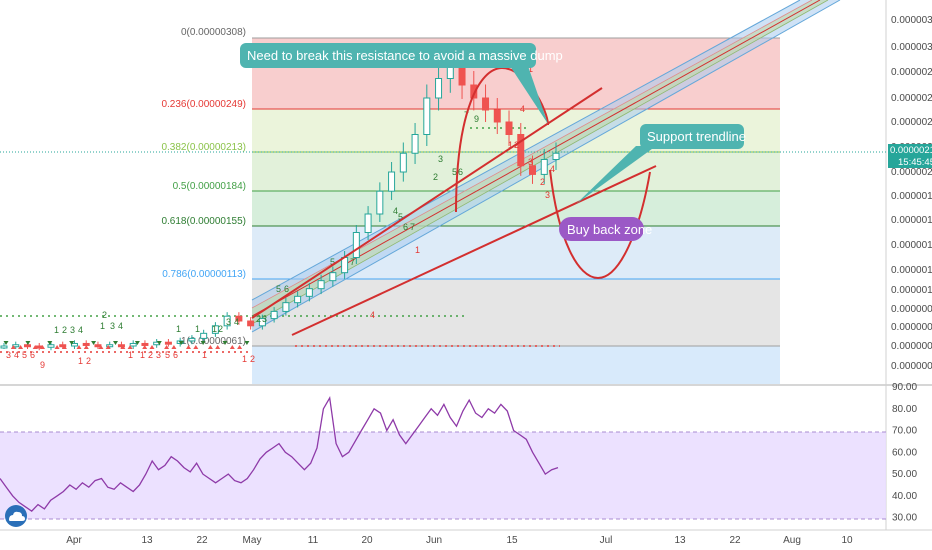 This screenshot has height=550, width=932. What do you see at coordinates (911, 327) in the screenshot?
I see `price-tick-label: 0.00000075` at bounding box center [911, 327].